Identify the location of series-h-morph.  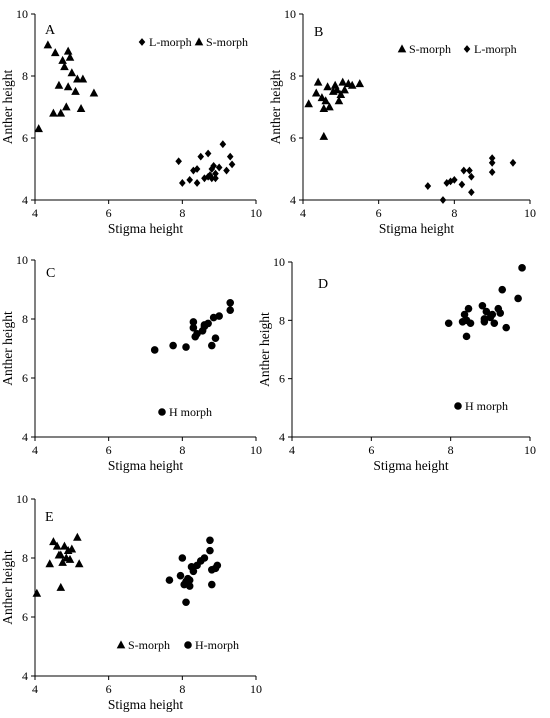
(485, 302).